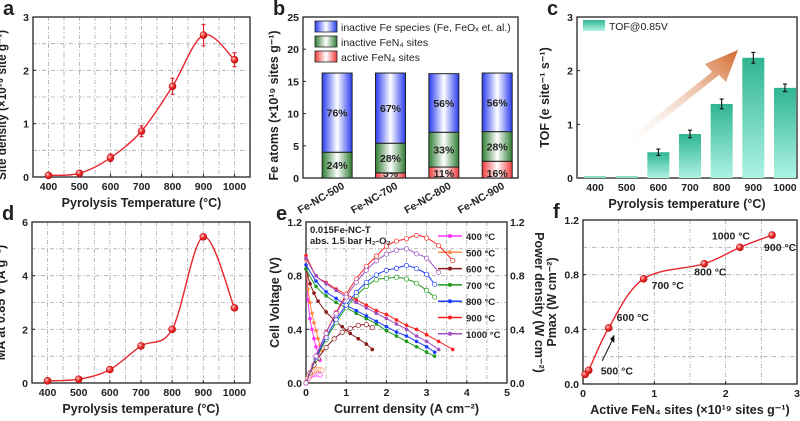  What do you see at coordinates (26, 71) in the screenshot?
I see `y-tick-label: 2` at bounding box center [26, 71].